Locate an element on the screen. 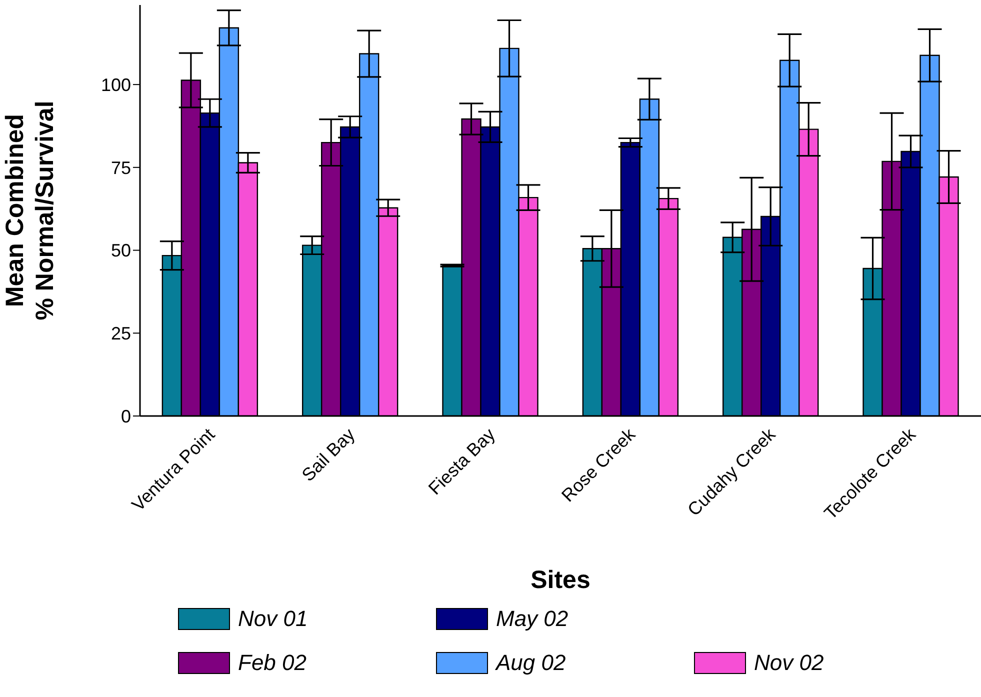  y-tick-label: 25 is located at coordinates (120, 334).